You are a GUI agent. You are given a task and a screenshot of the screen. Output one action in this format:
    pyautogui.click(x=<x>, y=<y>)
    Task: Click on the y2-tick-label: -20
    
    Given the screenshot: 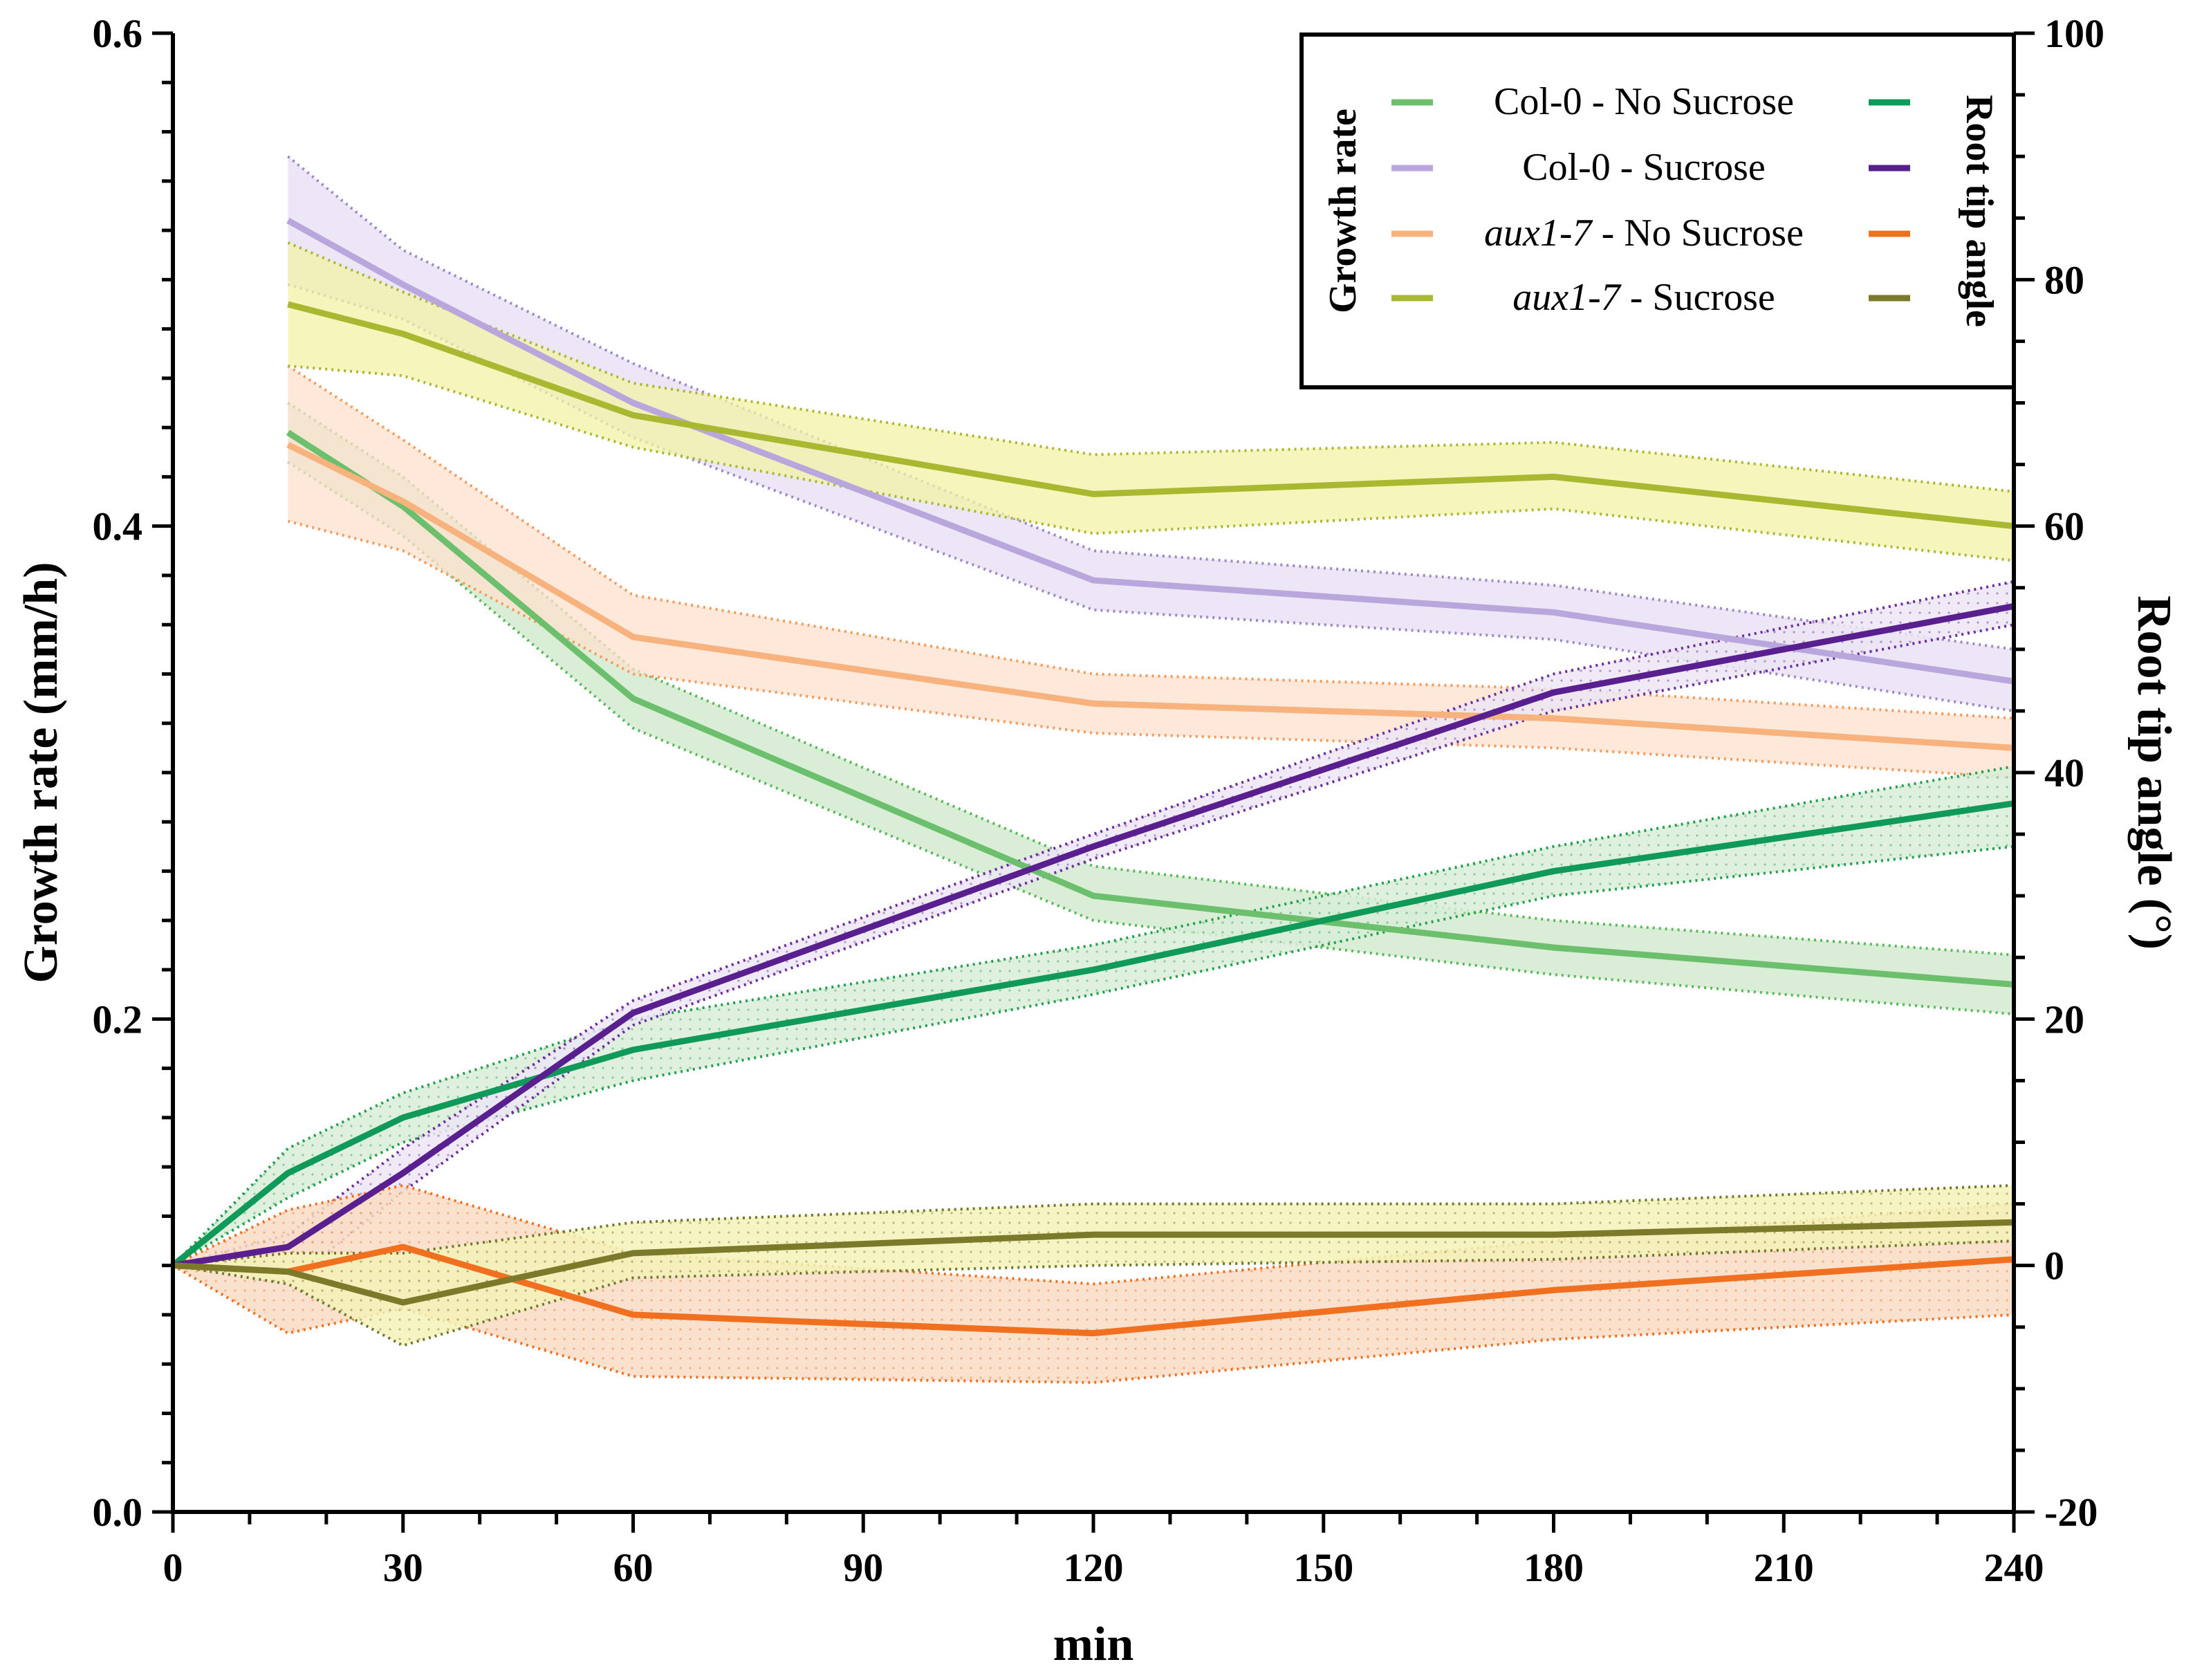 What is the action you would take?
    pyautogui.click(x=2071, y=1512)
    